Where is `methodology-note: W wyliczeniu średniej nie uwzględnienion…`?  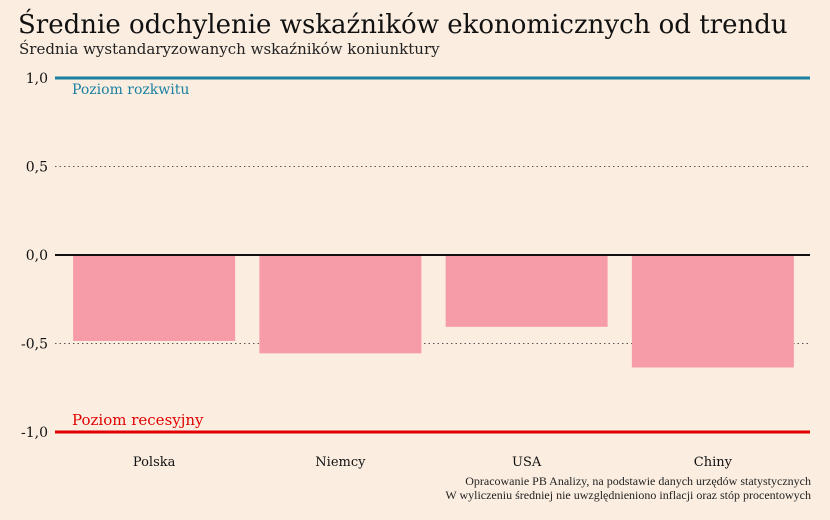 methodology-note: W wyliczeniu średniej nie uwzględnienion… is located at coordinates (628, 495).